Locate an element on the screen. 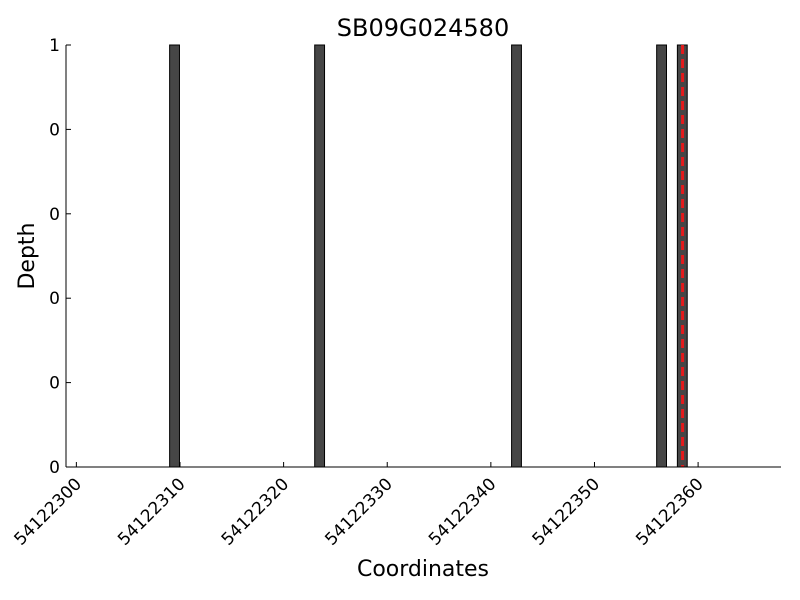  x-tick-label: 54122310 is located at coordinates (151, 511).